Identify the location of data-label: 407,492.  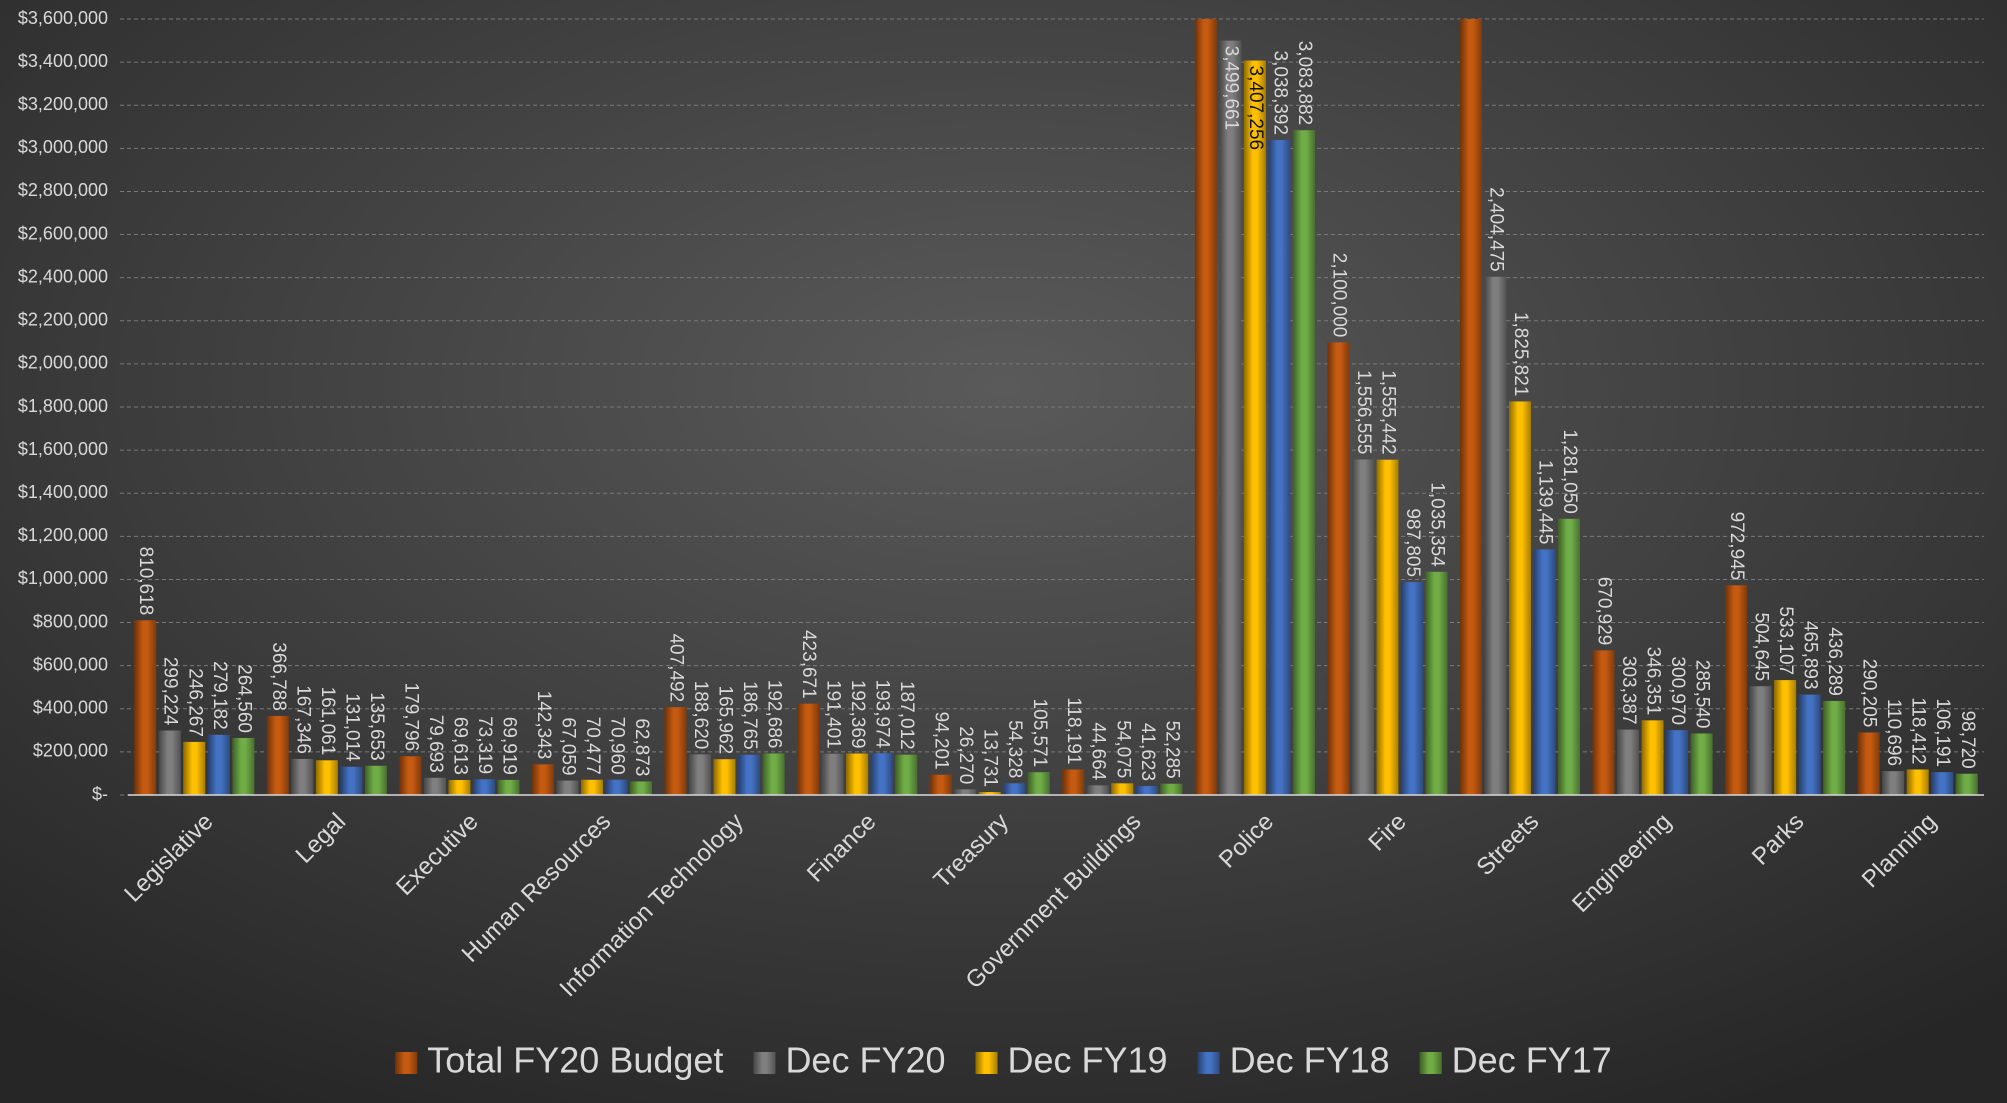
(676, 667).